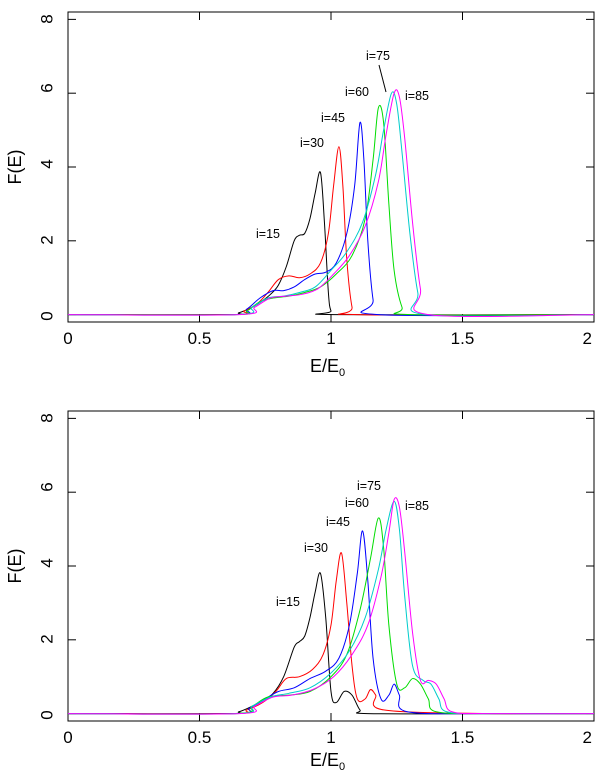 This screenshot has width=600, height=775. Describe the element at coordinates (382, 78) in the screenshot. I see `annotation-leader-line` at that location.